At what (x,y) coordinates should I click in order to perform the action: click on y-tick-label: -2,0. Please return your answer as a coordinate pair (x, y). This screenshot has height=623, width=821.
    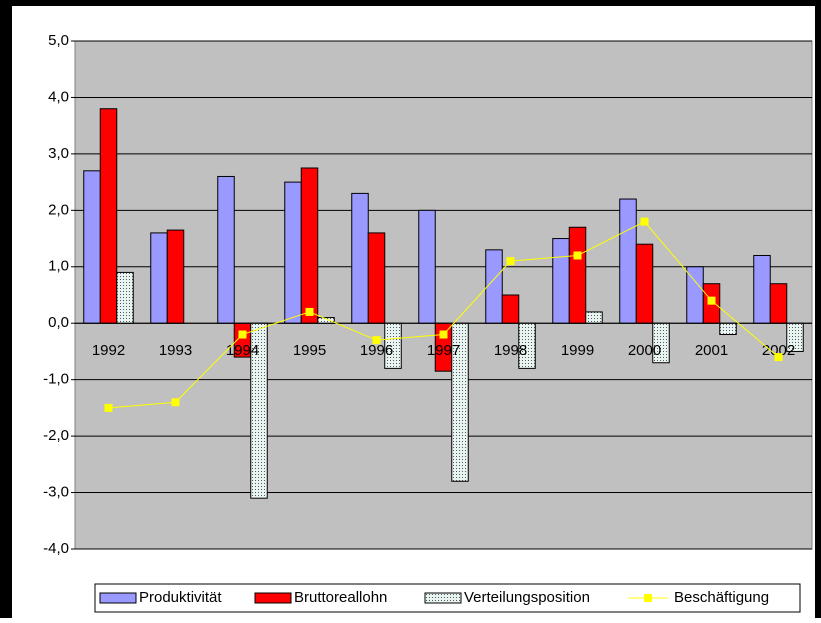
    Looking at the image, I should click on (56, 435).